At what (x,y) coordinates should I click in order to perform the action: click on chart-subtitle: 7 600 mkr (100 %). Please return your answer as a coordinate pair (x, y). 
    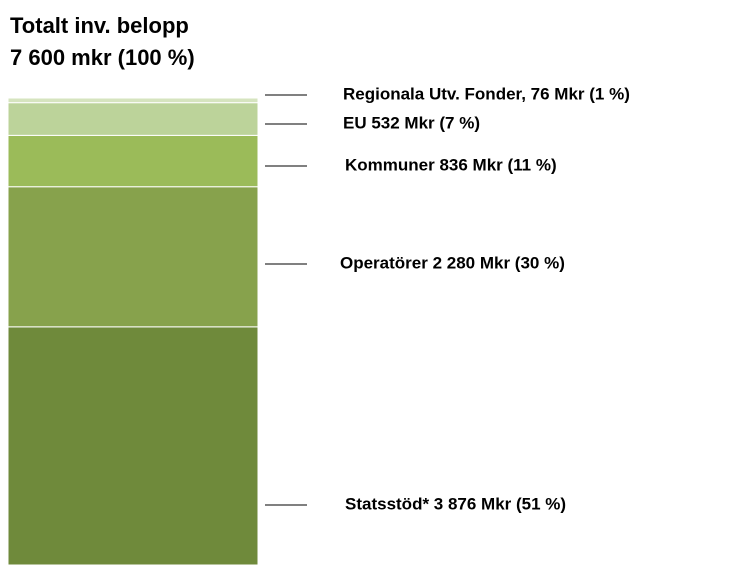
    Looking at the image, I should click on (102, 57).